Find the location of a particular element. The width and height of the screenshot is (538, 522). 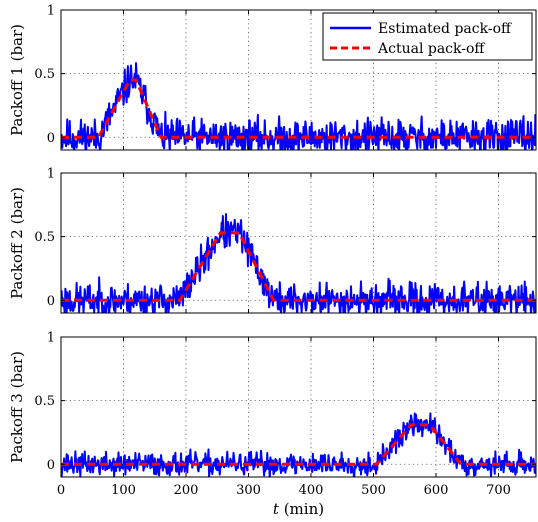

x-tick-label: 100 is located at coordinates (123, 490).